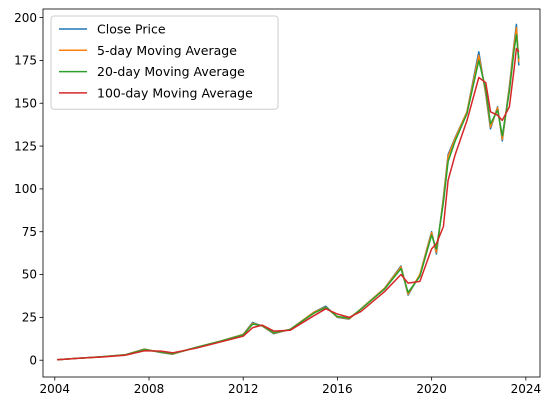  What do you see at coordinates (337, 389) in the screenshot?
I see `x-tick-label: 2016` at bounding box center [337, 389].